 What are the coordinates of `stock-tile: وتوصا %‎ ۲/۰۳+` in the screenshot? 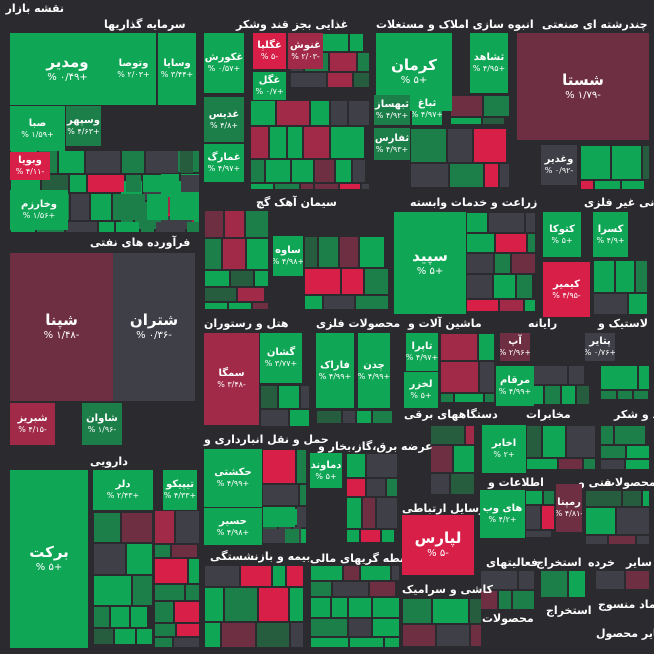 It's located at (133, 69).